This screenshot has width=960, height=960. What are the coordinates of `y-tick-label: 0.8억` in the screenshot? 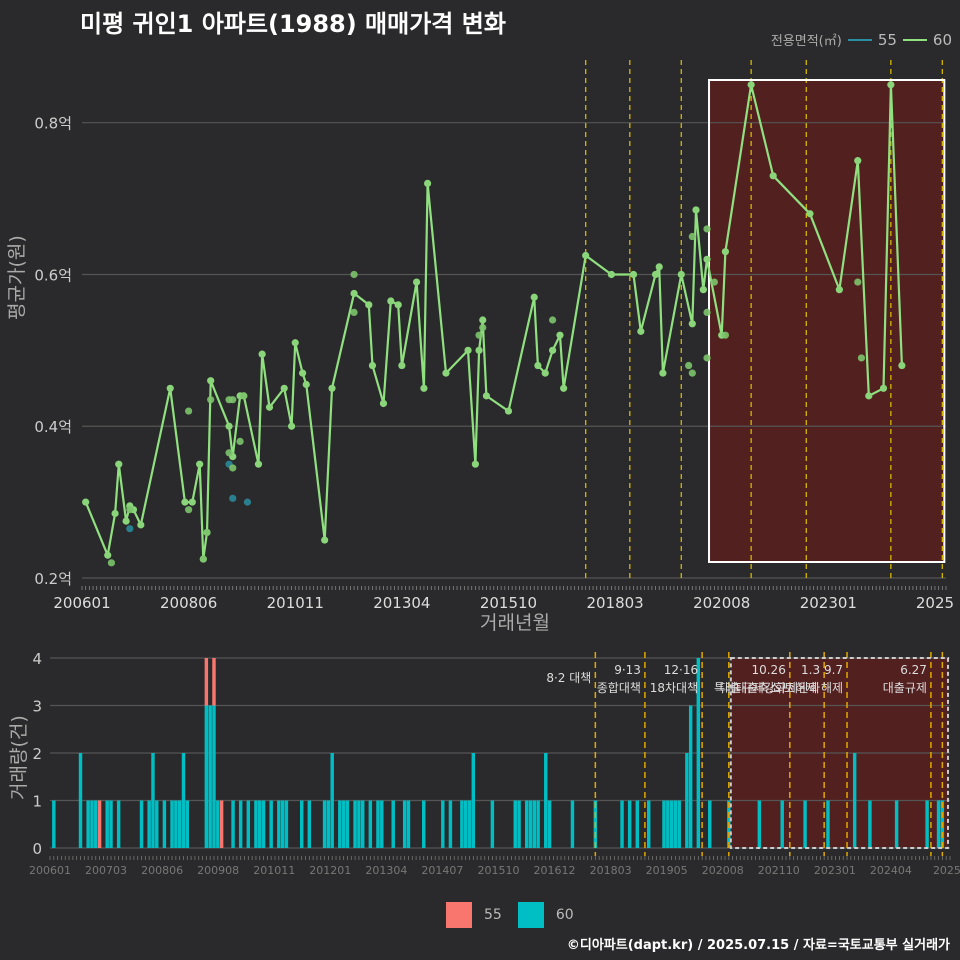 It's located at (53, 124).